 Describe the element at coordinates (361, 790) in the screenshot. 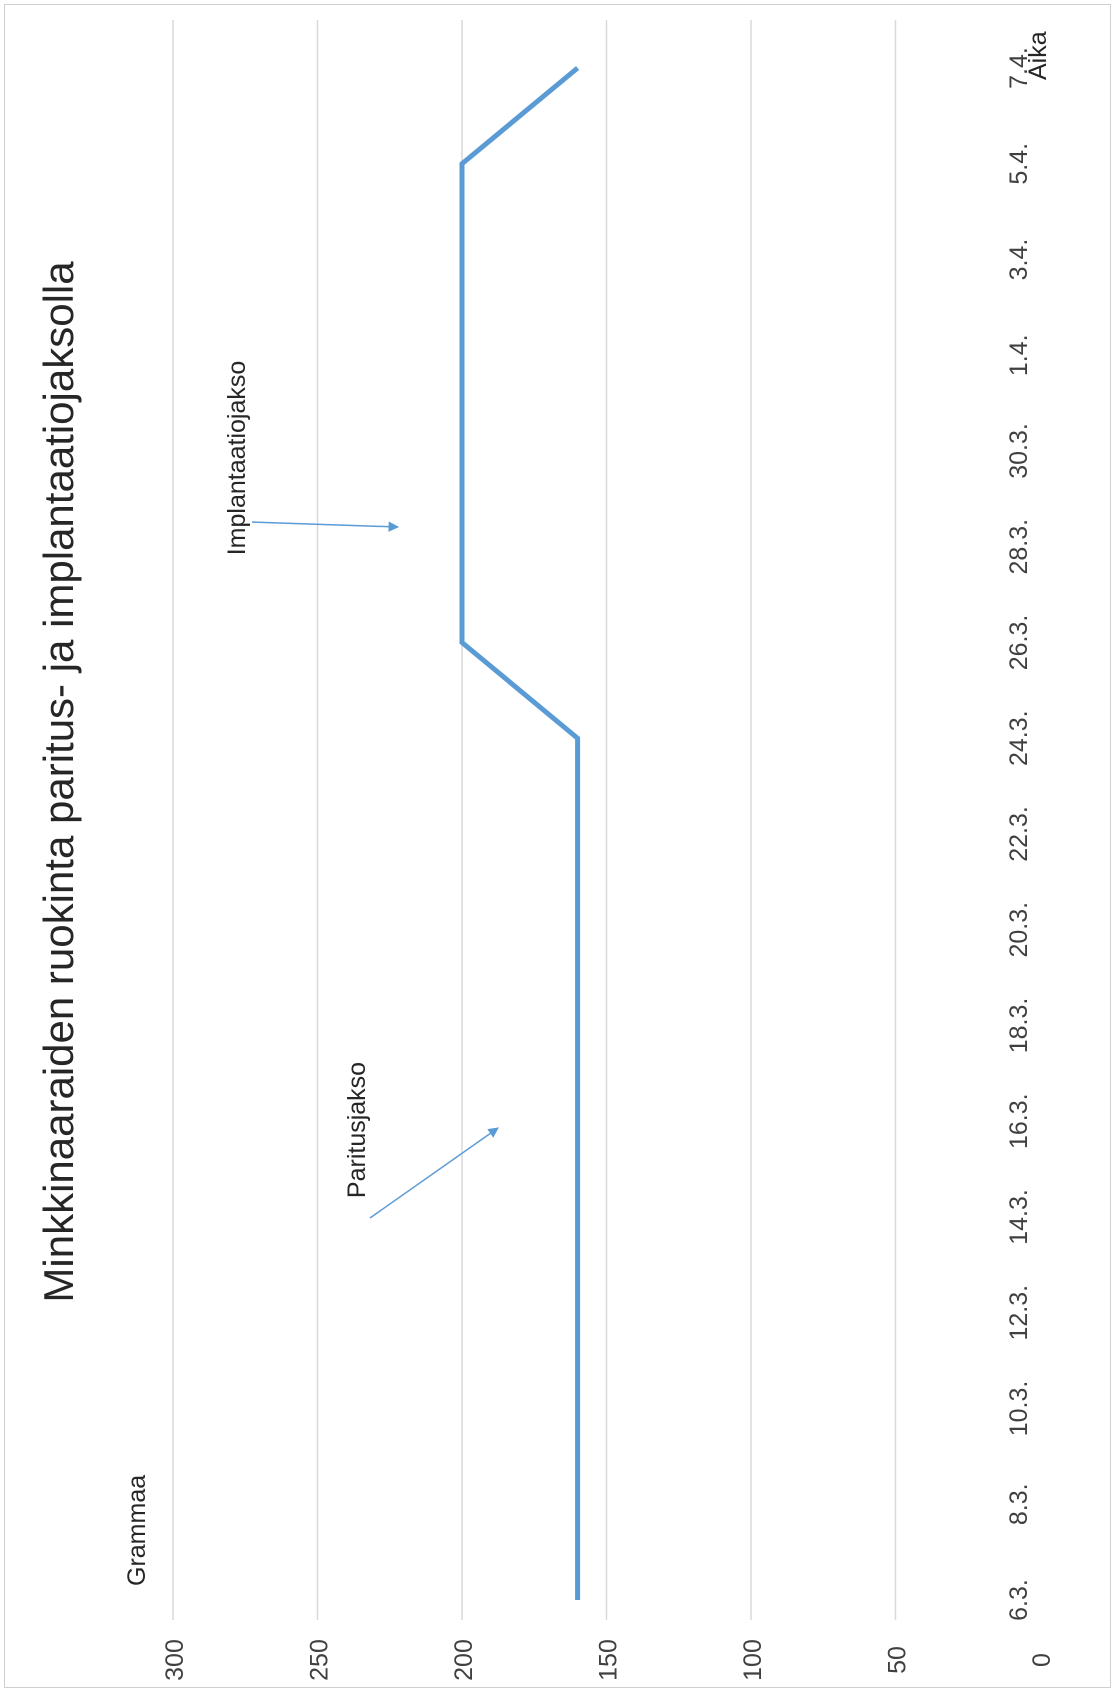

I see `annotations: Paritusjakso Implantaatiojakso` at that location.